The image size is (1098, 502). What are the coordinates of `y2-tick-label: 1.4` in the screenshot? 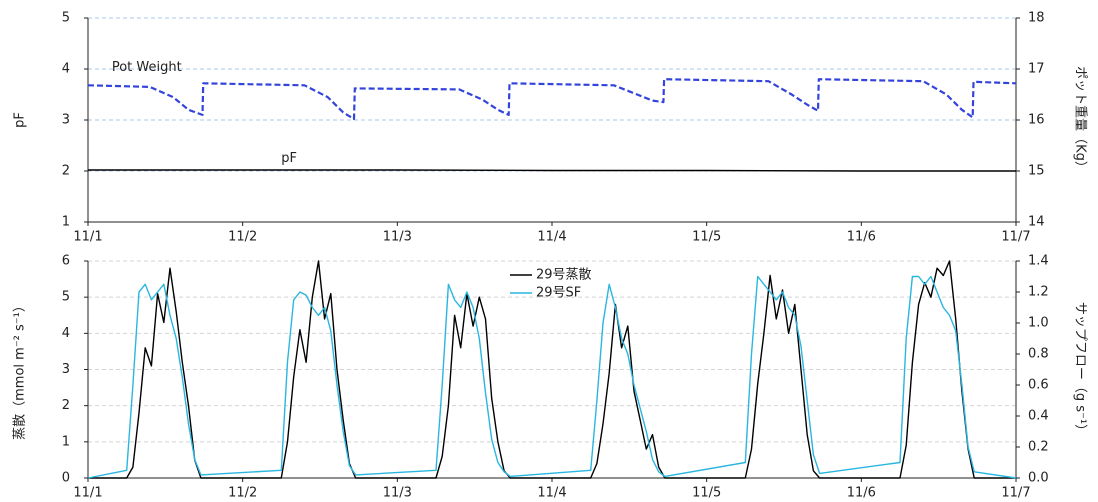 It's located at (1038, 261).